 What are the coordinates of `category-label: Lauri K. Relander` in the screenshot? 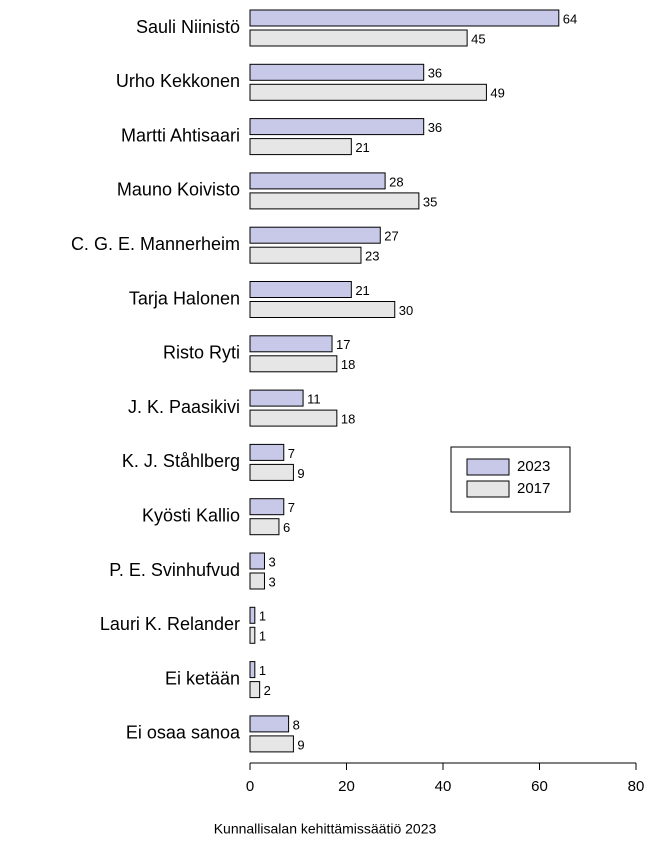 It's located at (170, 624).